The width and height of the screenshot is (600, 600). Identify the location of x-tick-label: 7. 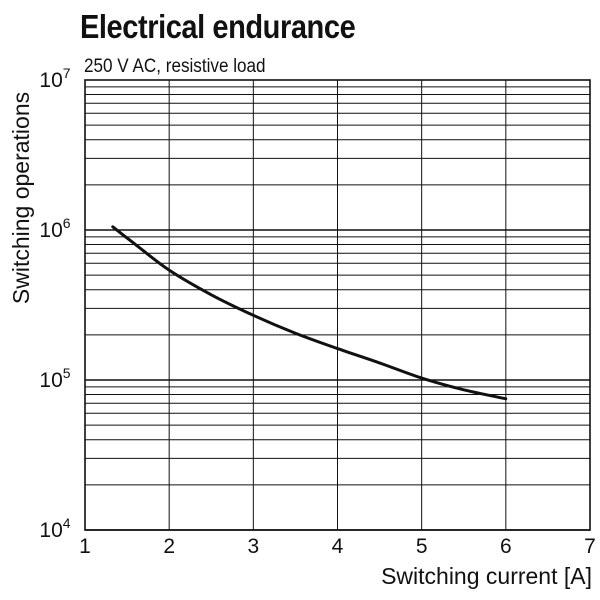
(590, 546).